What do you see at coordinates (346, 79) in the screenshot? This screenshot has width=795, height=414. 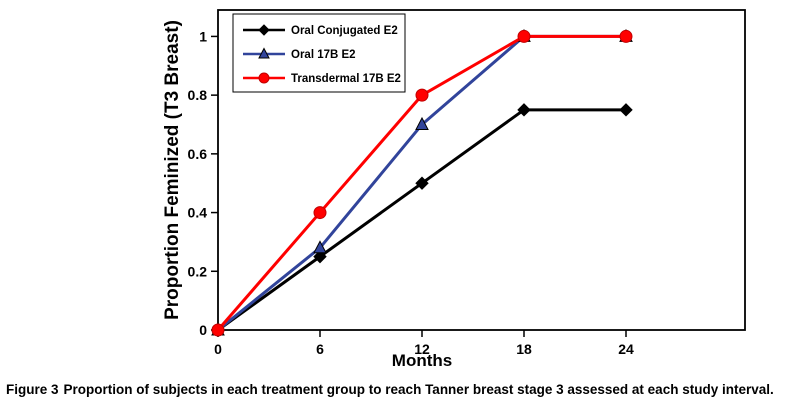 I see `legend-label: Transdermal 17B E2` at bounding box center [346, 79].